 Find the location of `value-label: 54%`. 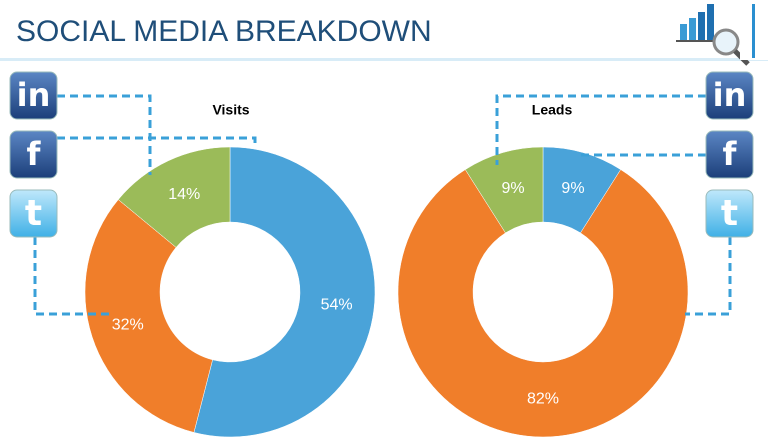

value-label: 54% is located at coordinates (337, 305).